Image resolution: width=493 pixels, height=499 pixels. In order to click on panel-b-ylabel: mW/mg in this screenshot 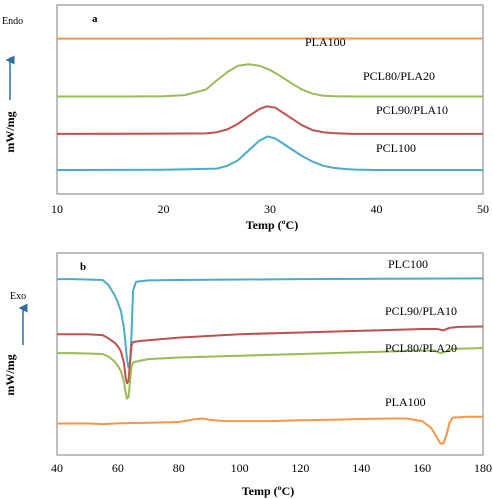, I will do `click(10, 374)`.